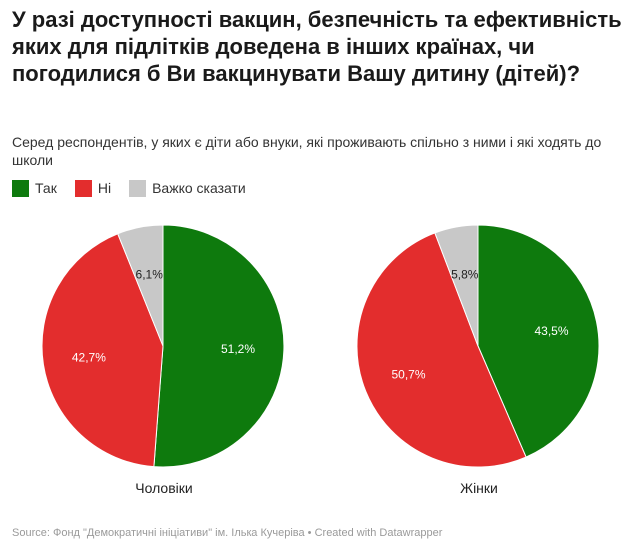 Image resolution: width=640 pixels, height=552 pixels. What do you see at coordinates (83, 188) in the screenshot?
I see `legend-swatch-no` at bounding box center [83, 188].